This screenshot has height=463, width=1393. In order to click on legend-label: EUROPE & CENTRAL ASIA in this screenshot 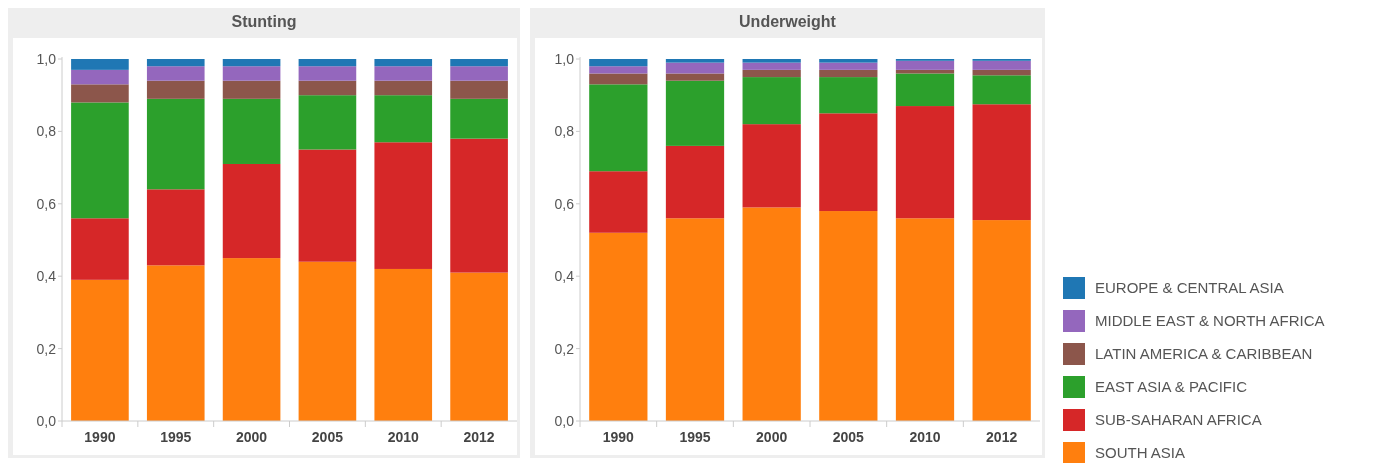, I will do `click(1189, 288)`.